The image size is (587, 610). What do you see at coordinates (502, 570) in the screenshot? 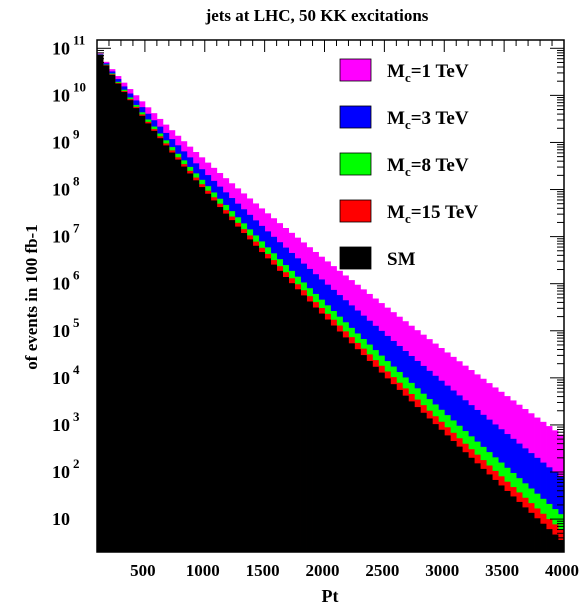
I see `x-tick-label: 3500` at bounding box center [502, 570].